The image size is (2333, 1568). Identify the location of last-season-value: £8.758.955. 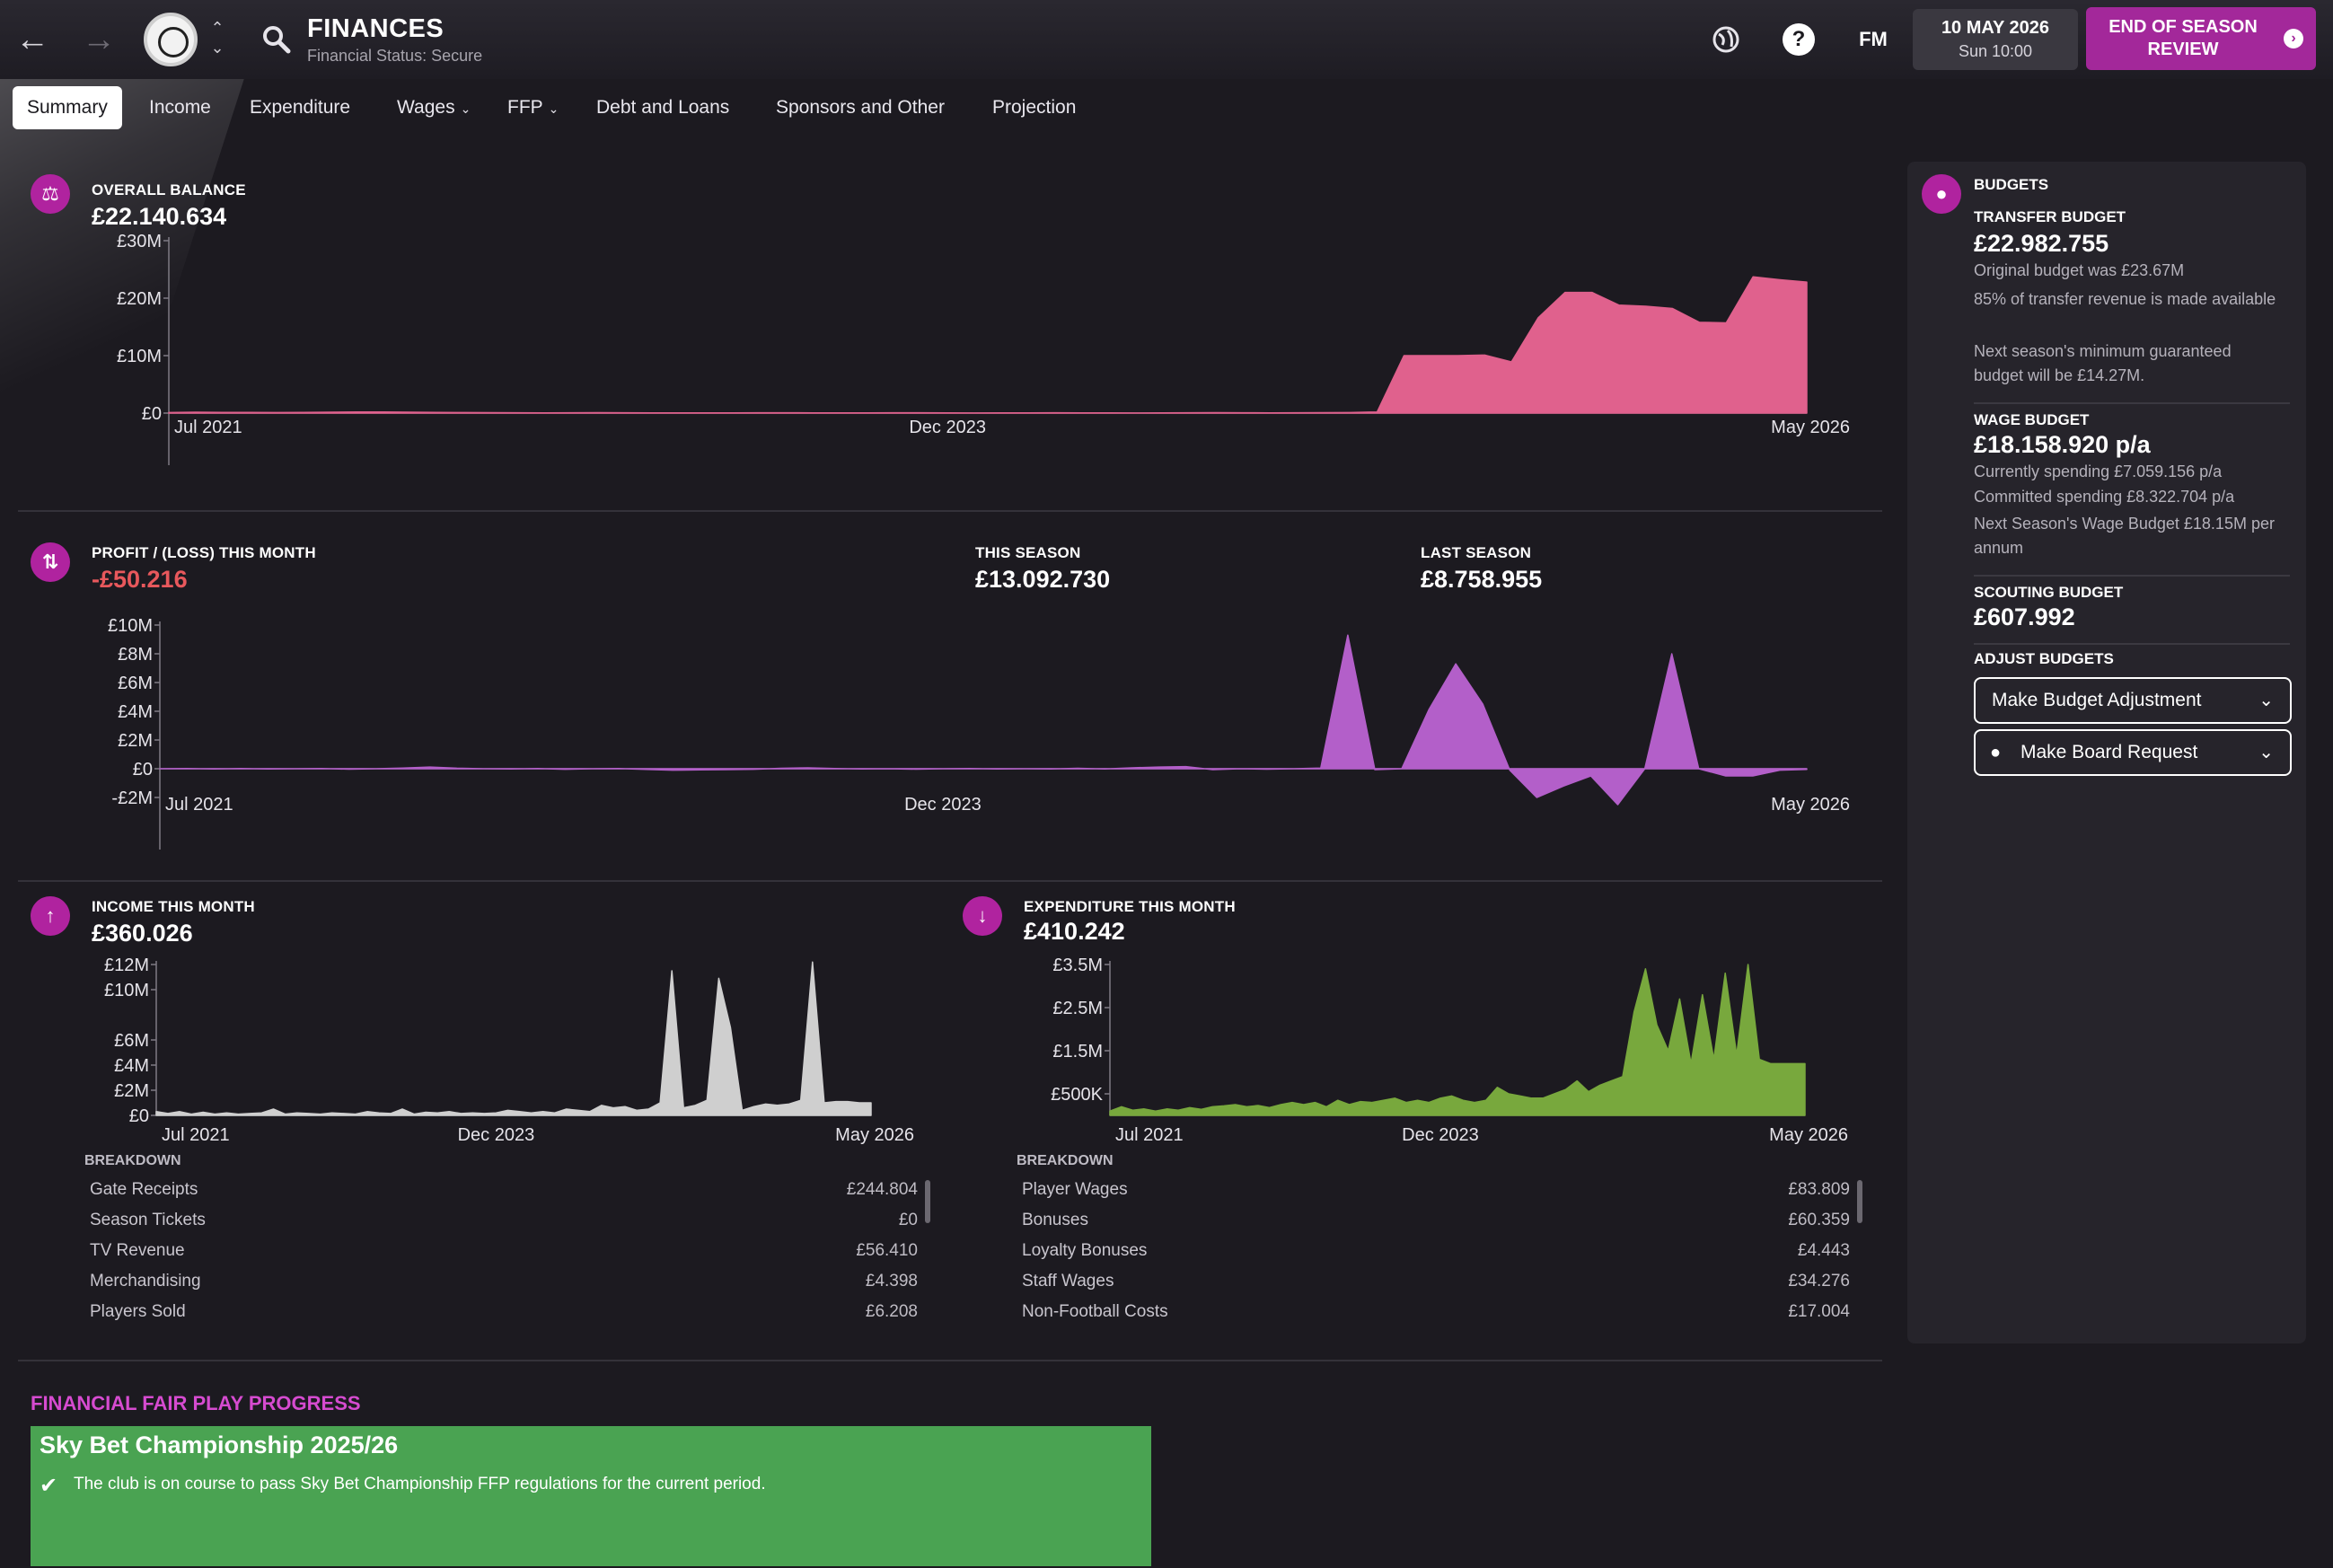
(1482, 579).